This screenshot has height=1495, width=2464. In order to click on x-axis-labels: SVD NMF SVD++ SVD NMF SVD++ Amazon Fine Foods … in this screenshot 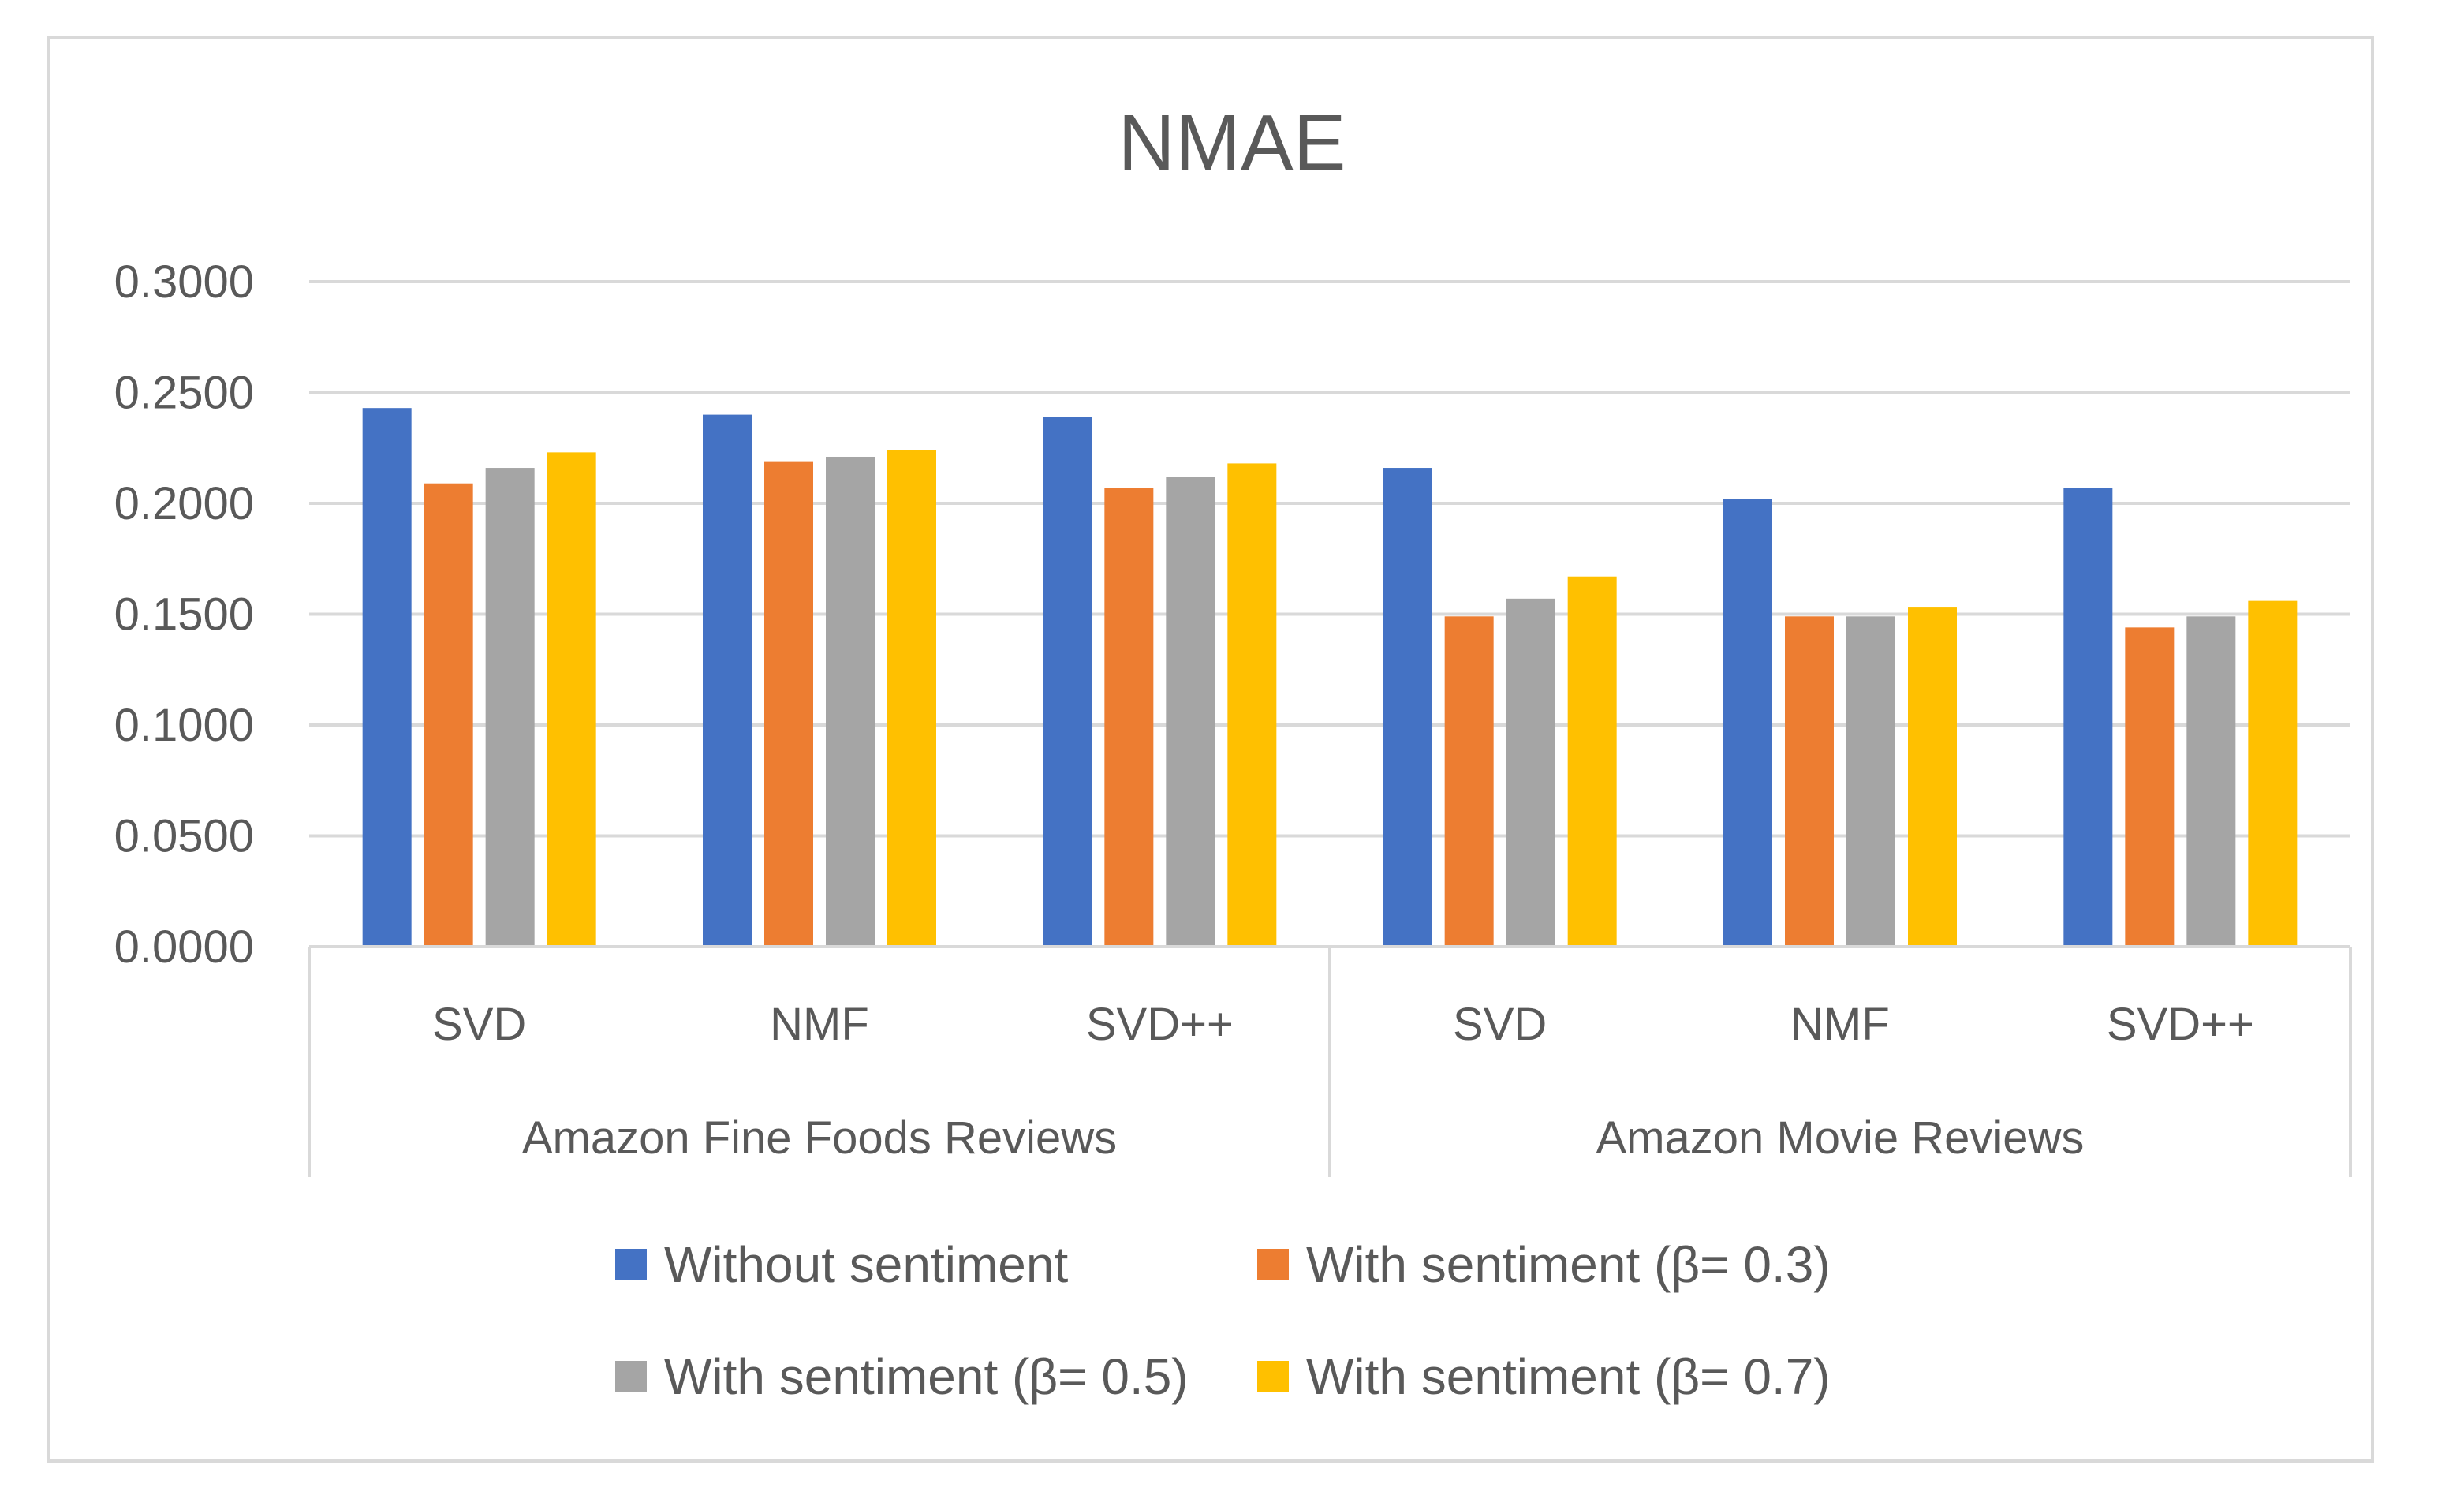, I will do `click(1343, 1082)`.